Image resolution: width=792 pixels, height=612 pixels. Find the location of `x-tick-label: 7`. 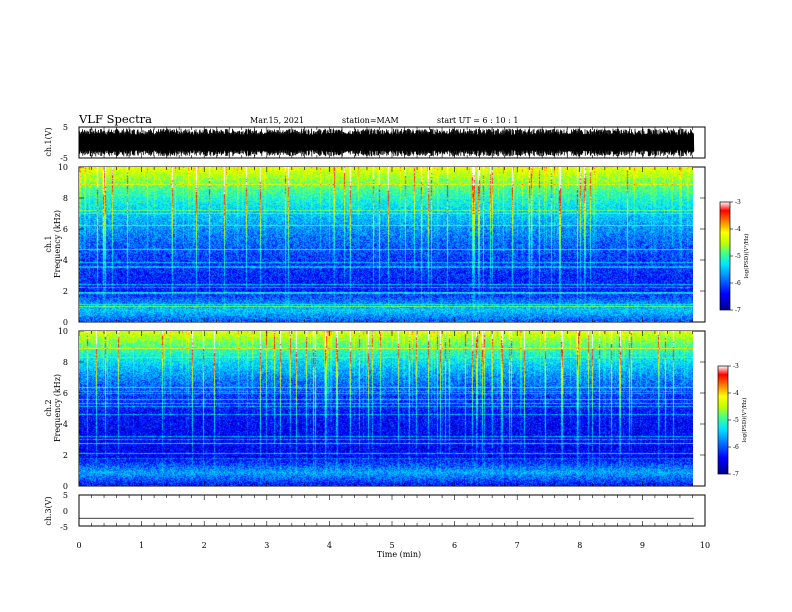

x-tick-label: 7 is located at coordinates (517, 545).